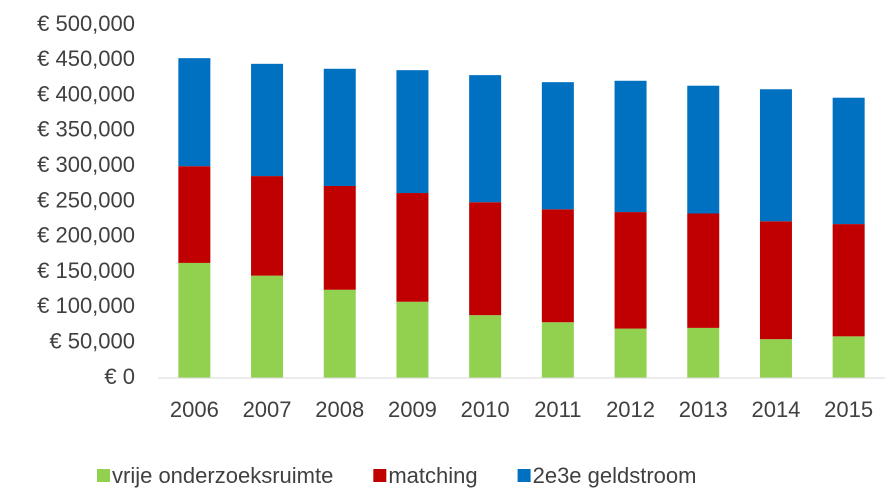 The image size is (885, 491). I want to click on y-tick-label: € 300,000, so click(86, 164).